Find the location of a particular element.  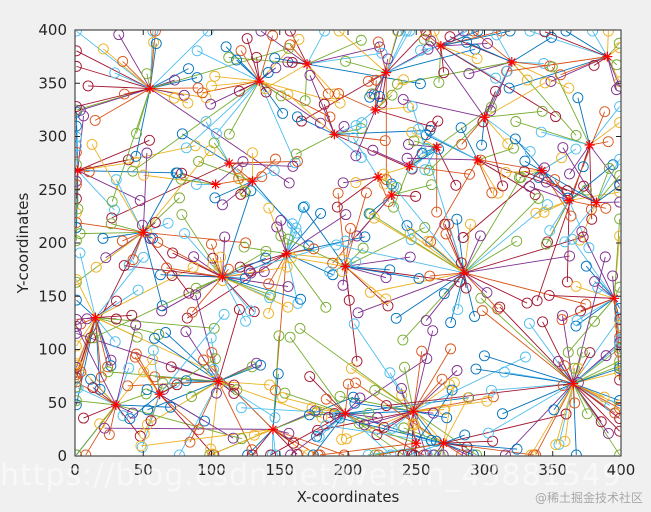

y-tick-label: 250 is located at coordinates (52, 190).